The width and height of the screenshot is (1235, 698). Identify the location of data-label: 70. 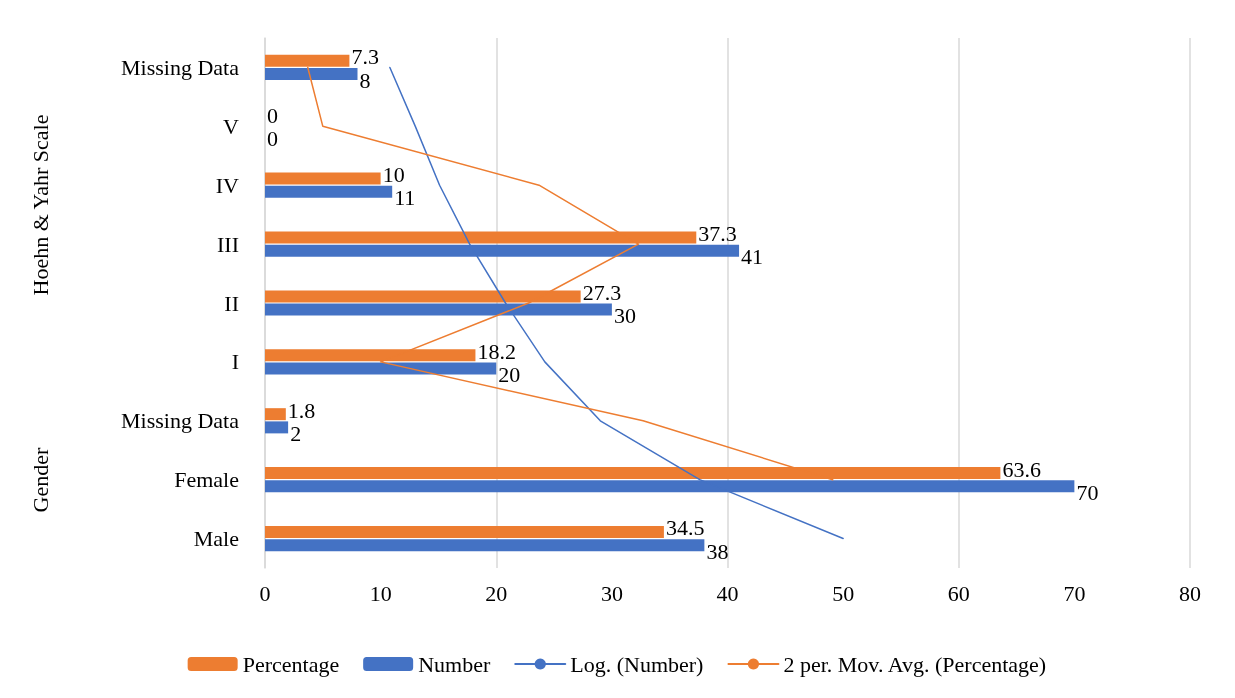
(1087, 492).